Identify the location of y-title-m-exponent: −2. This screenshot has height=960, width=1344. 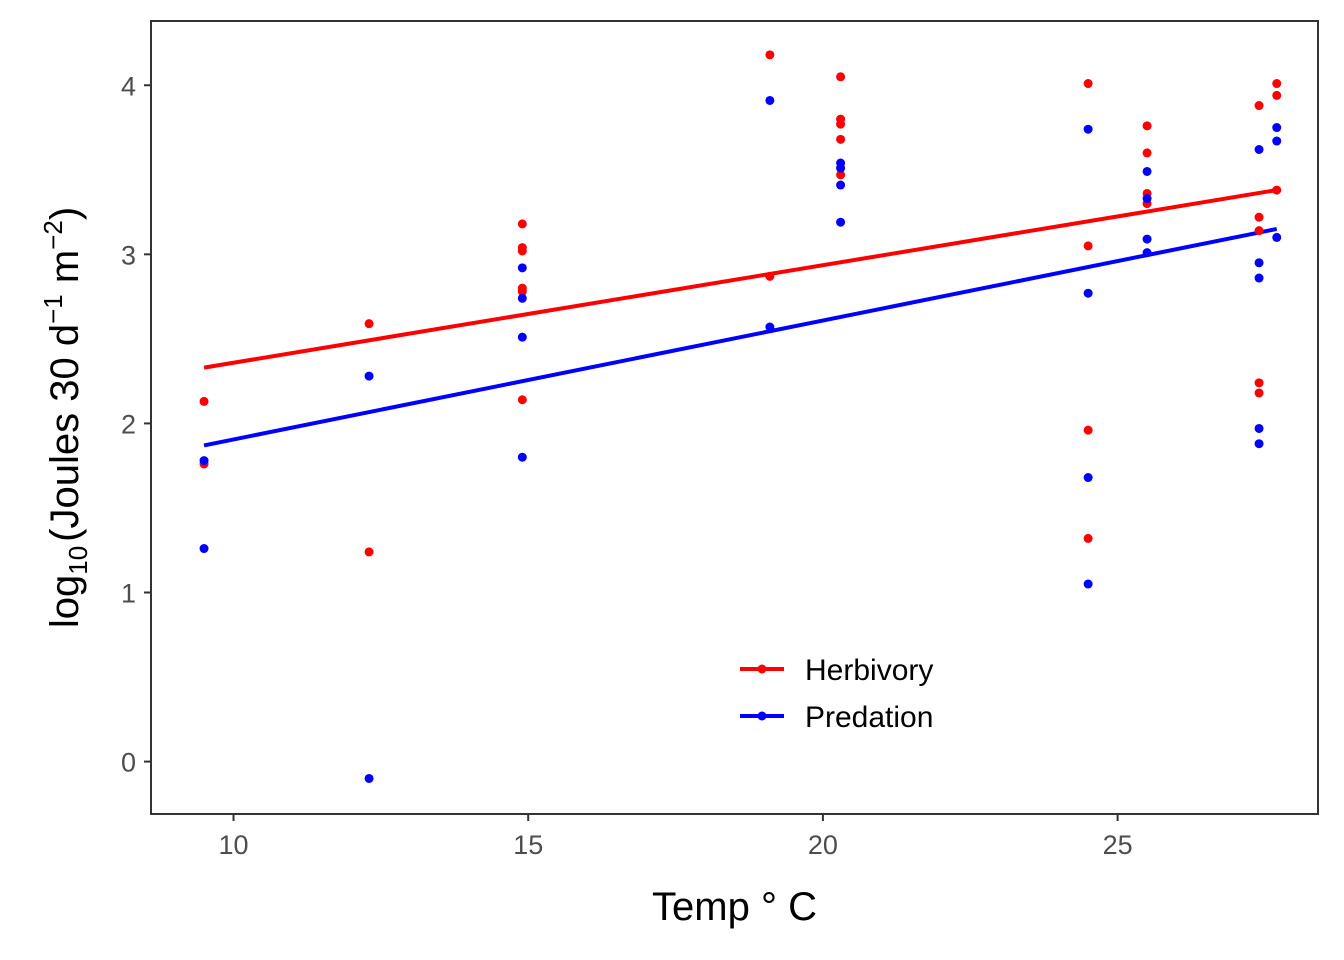
(53, 235).